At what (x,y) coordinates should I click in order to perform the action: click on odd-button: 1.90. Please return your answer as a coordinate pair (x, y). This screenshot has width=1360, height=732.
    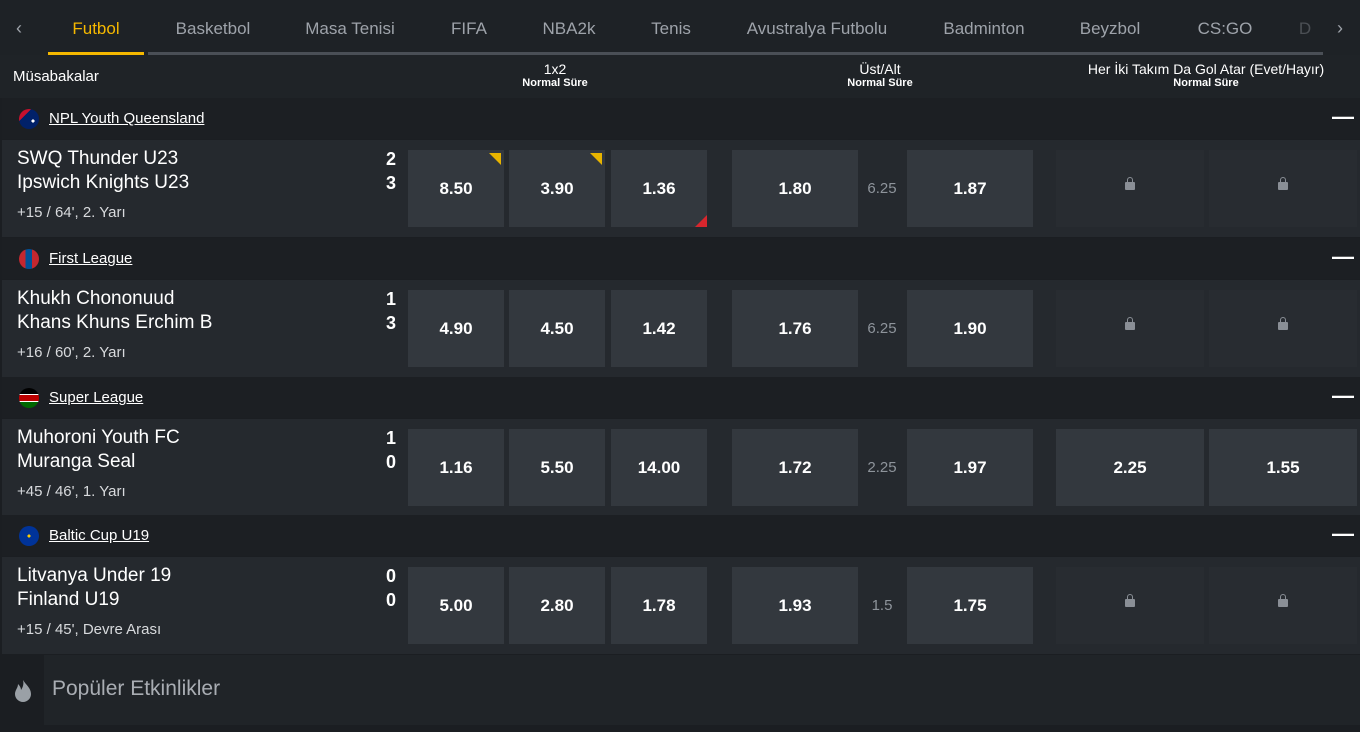
    Looking at the image, I should click on (970, 328).